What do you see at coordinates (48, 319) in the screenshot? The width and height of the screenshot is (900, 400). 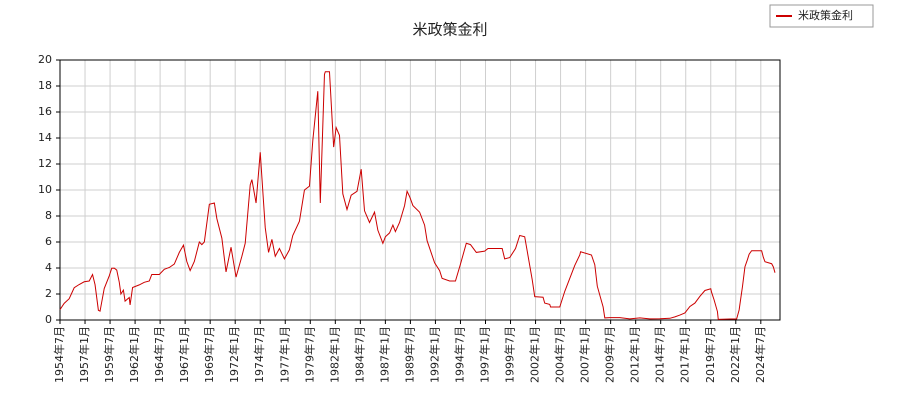 I see `y-tick-label: 0` at bounding box center [48, 319].